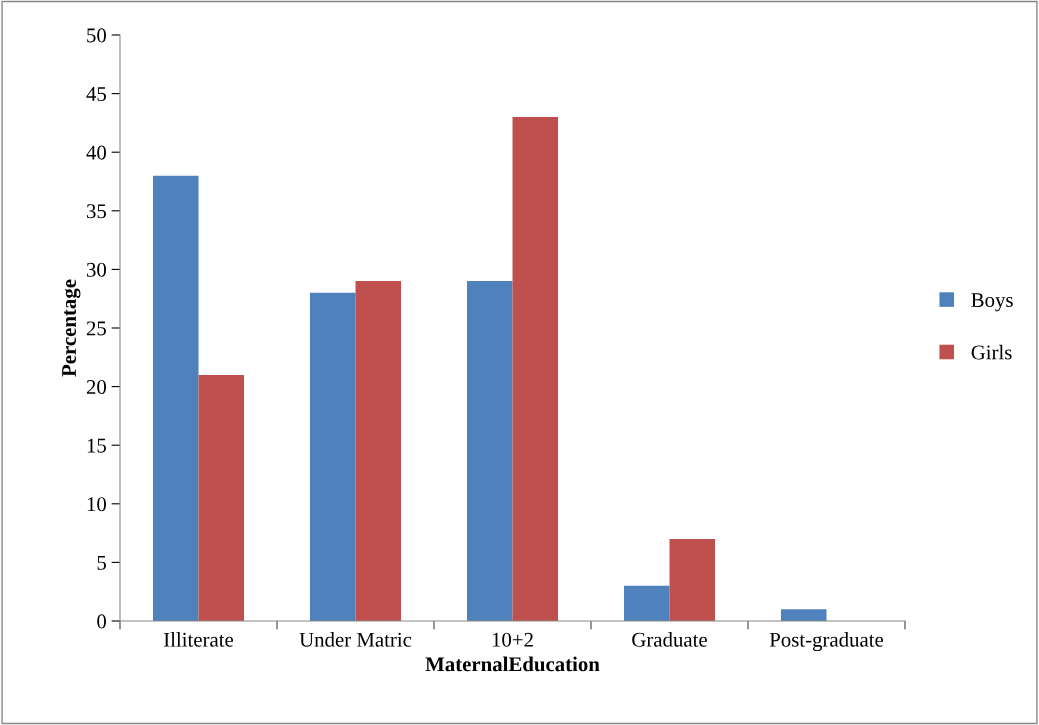  Describe the element at coordinates (512, 664) in the screenshot. I see `x-axis-title: MaternalEducation` at that location.